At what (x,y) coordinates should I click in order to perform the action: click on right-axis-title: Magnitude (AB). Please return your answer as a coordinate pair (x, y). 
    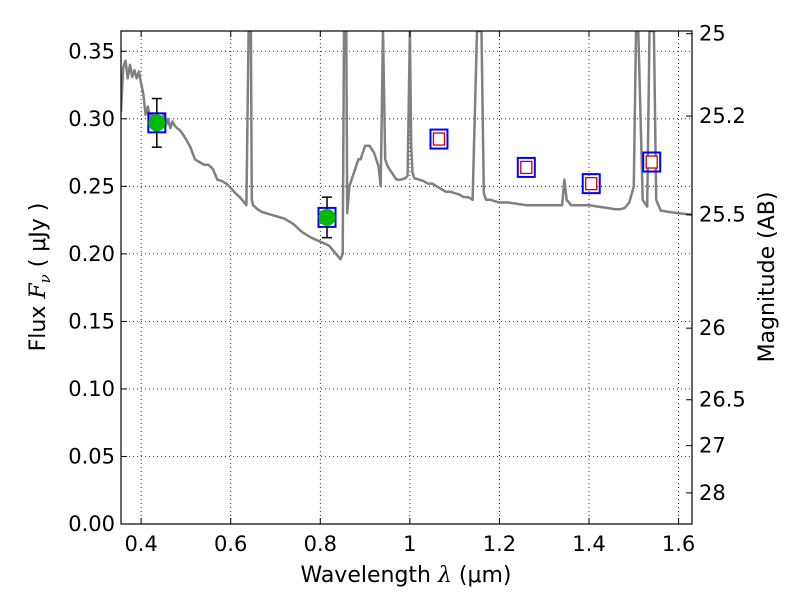
    Looking at the image, I should click on (767, 277).